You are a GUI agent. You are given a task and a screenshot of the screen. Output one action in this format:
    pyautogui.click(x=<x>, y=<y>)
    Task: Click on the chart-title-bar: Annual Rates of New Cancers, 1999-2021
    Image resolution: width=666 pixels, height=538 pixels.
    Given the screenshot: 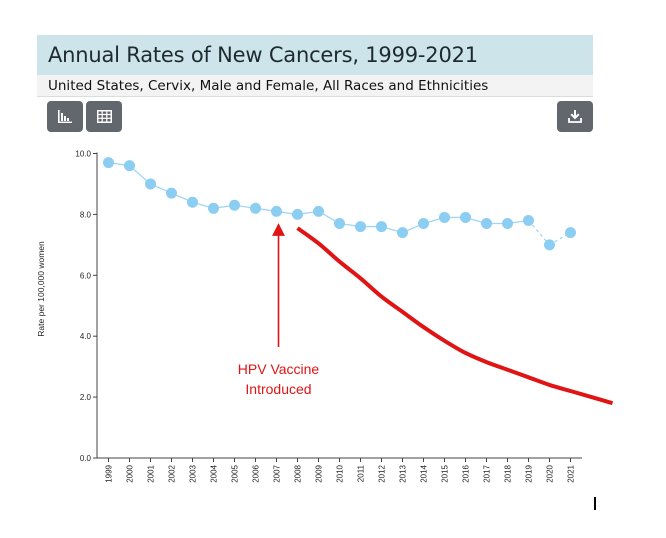 What is the action you would take?
    pyautogui.click(x=315, y=55)
    